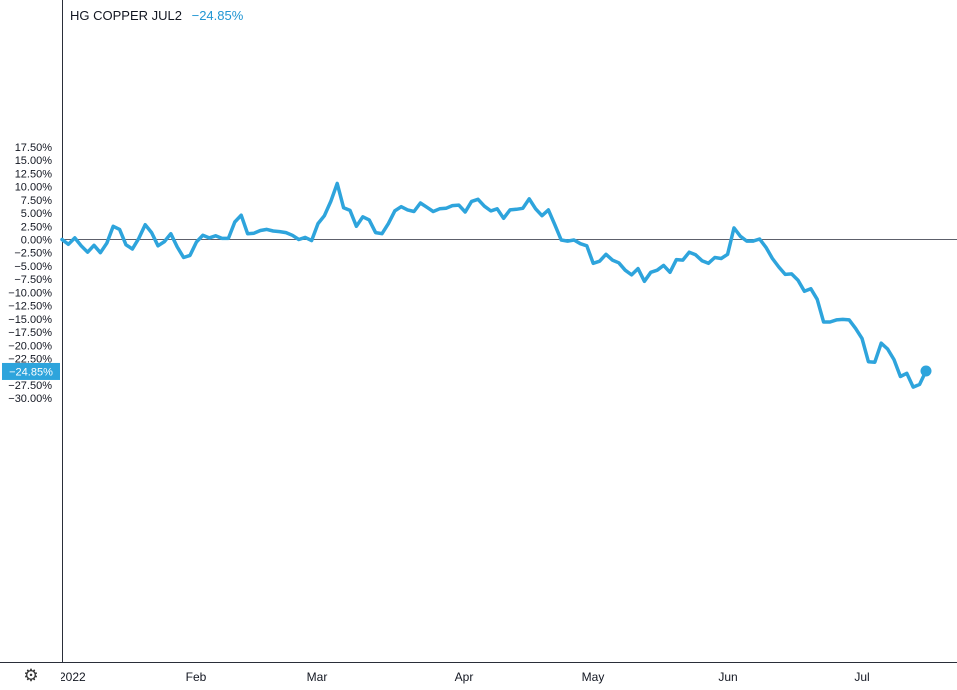 The height and width of the screenshot is (690, 957). What do you see at coordinates (33, 254) in the screenshot?
I see `y-tick-label: −2.50%` at bounding box center [33, 254].